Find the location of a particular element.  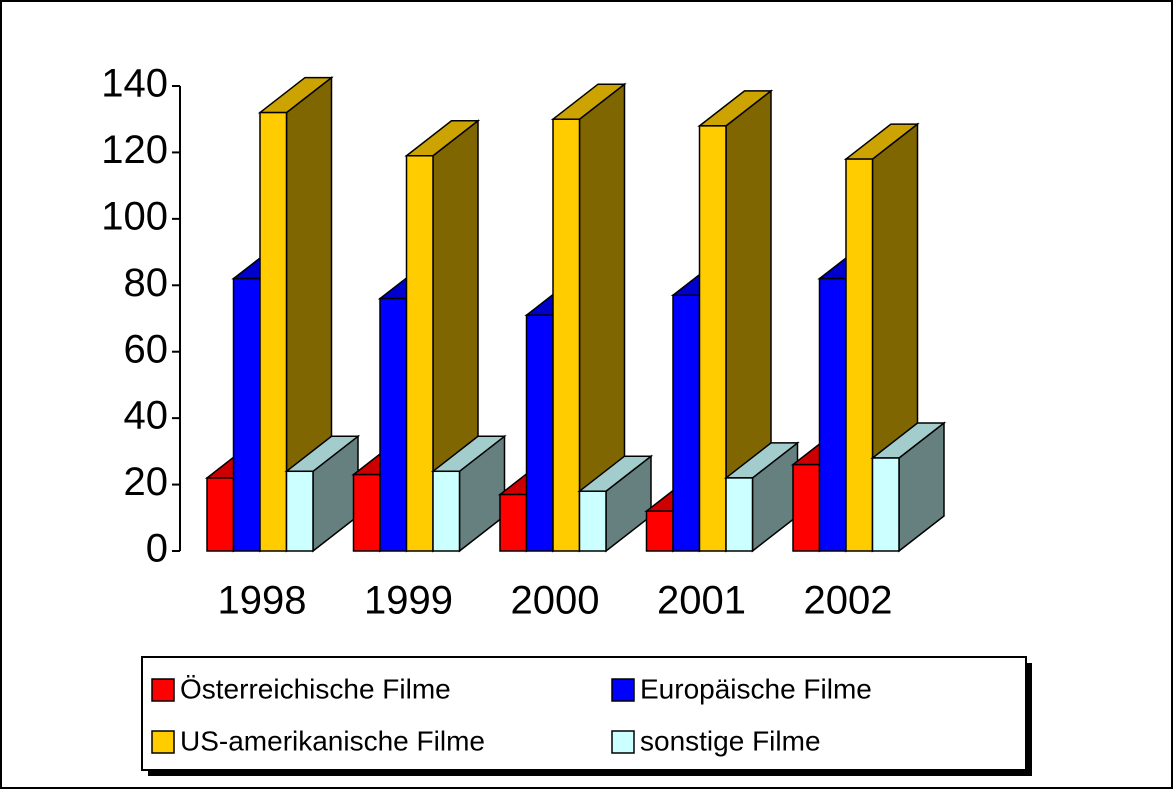

x-tick-label: 2002 is located at coordinates (848, 601).